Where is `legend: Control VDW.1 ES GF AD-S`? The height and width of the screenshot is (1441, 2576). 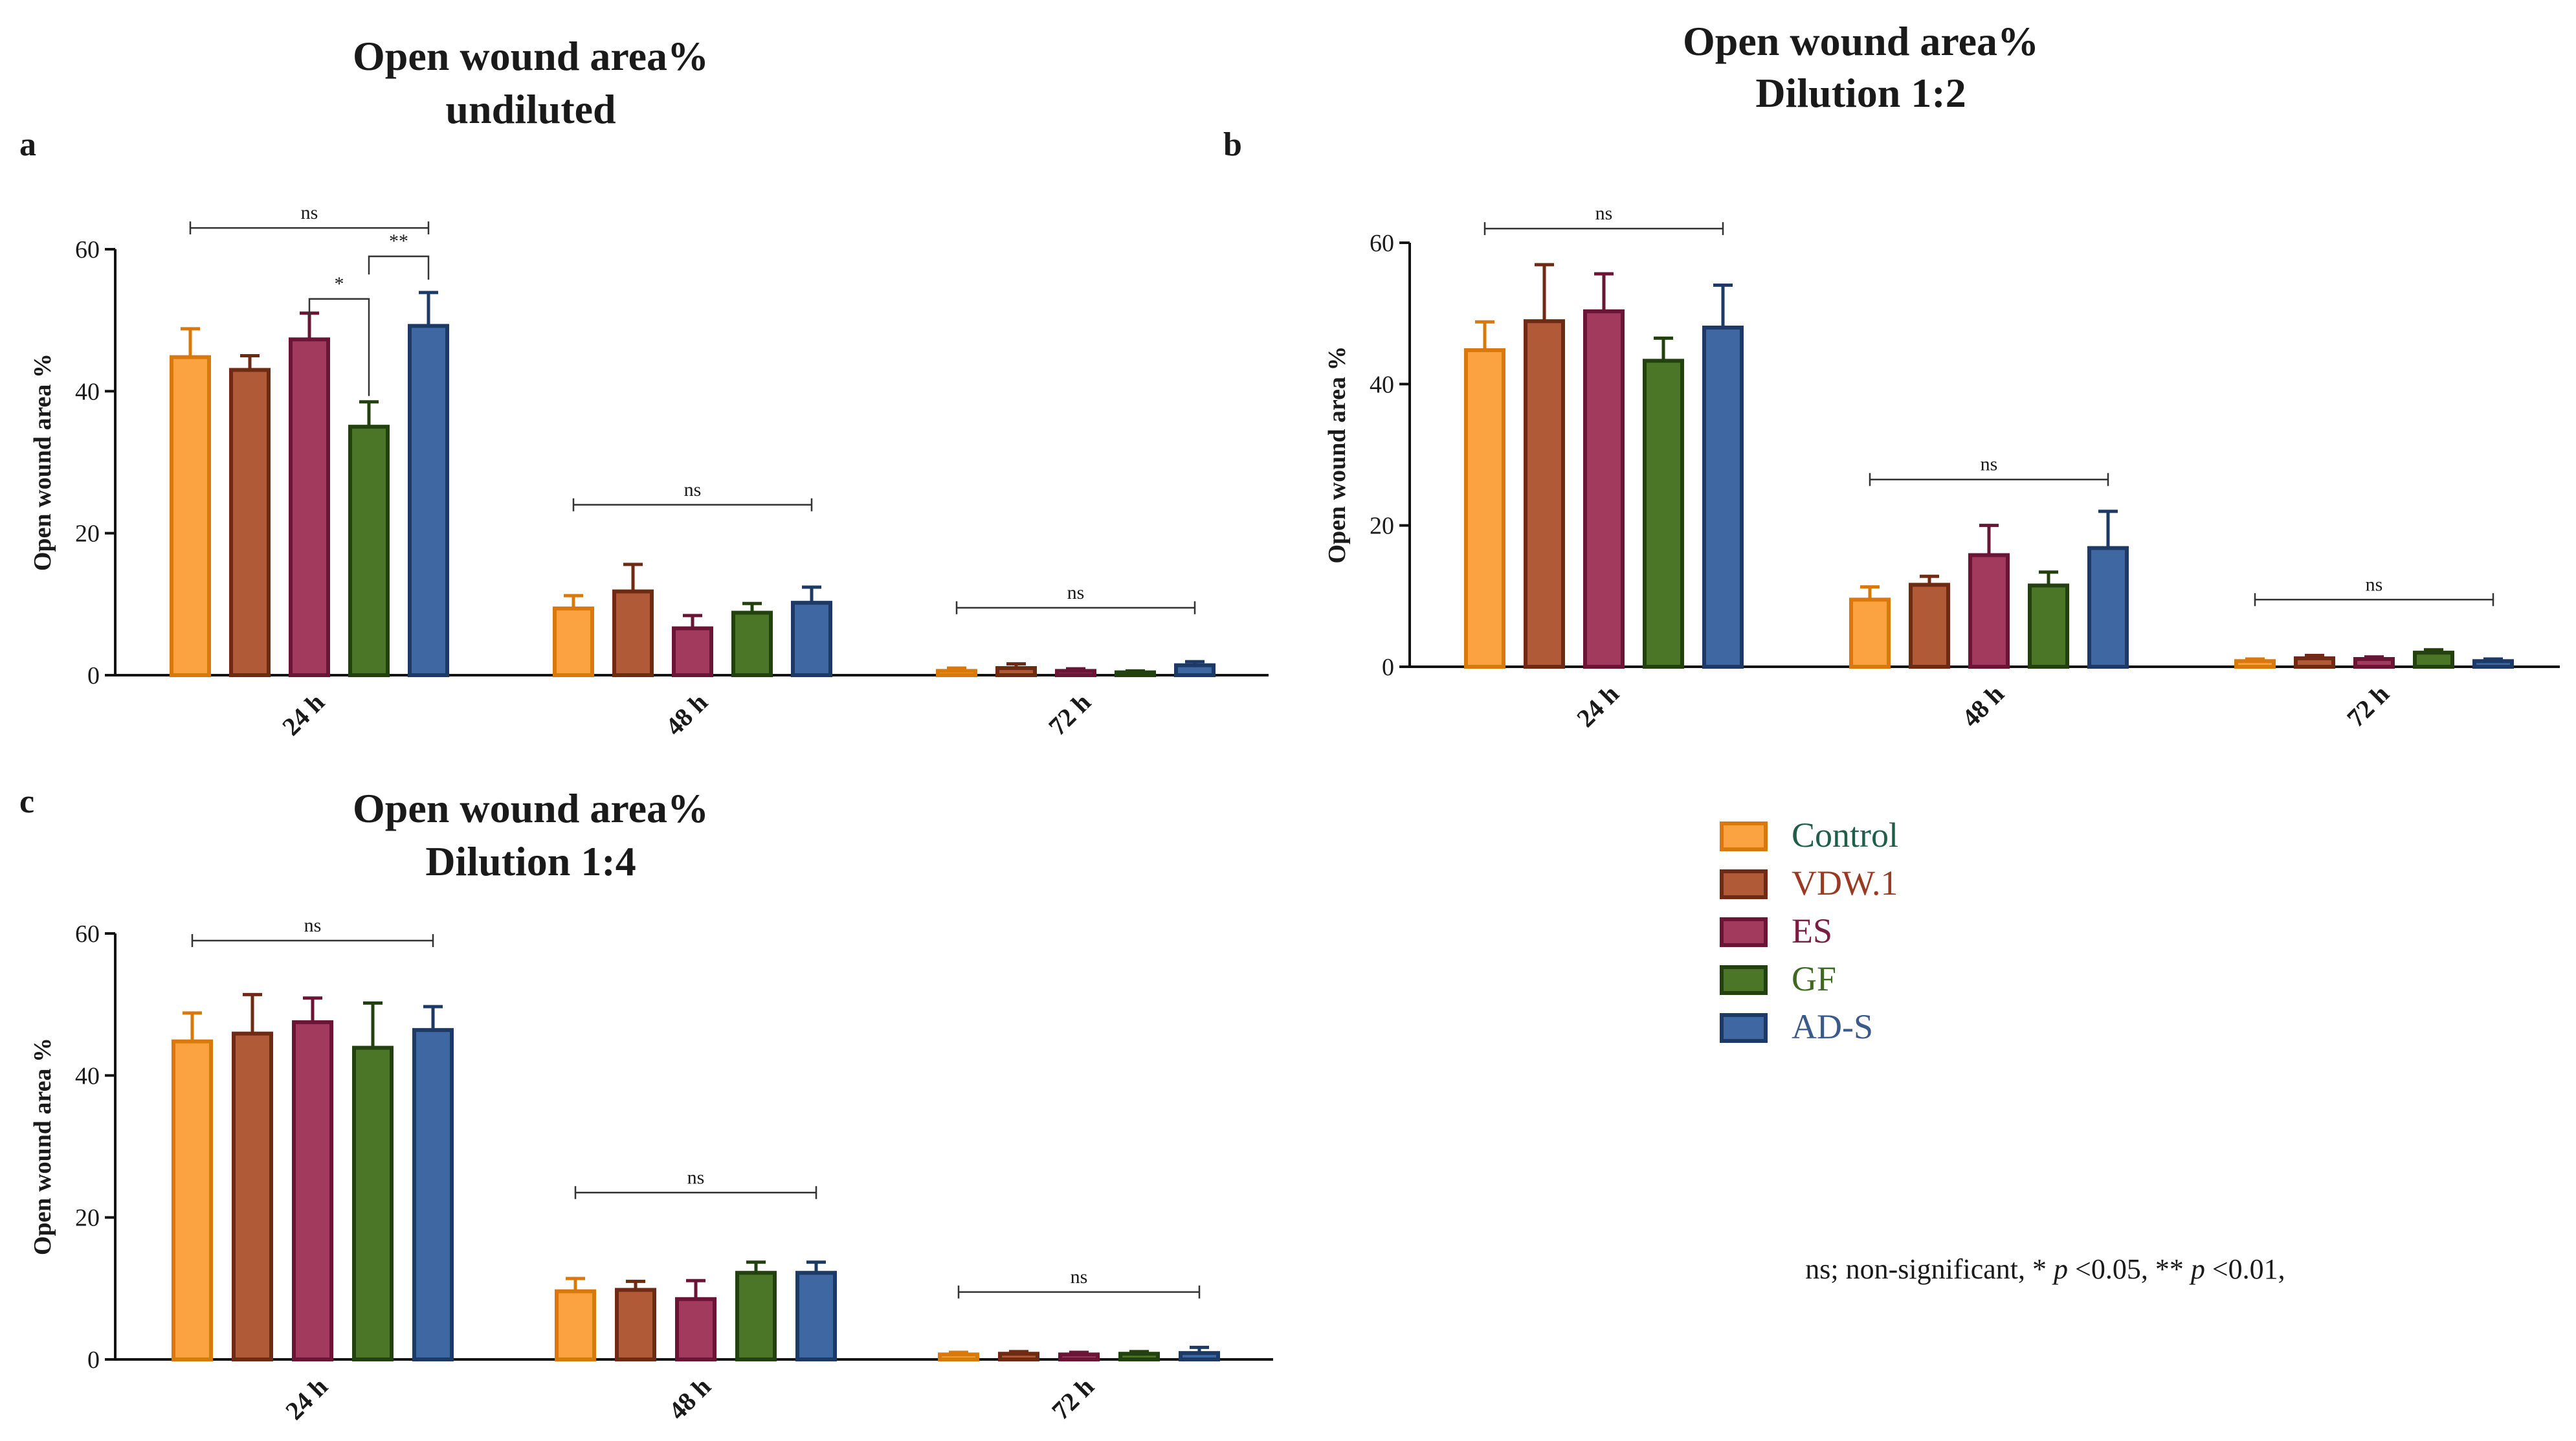
legend: Control VDW.1 ES GF AD-S is located at coordinates (1809, 931).